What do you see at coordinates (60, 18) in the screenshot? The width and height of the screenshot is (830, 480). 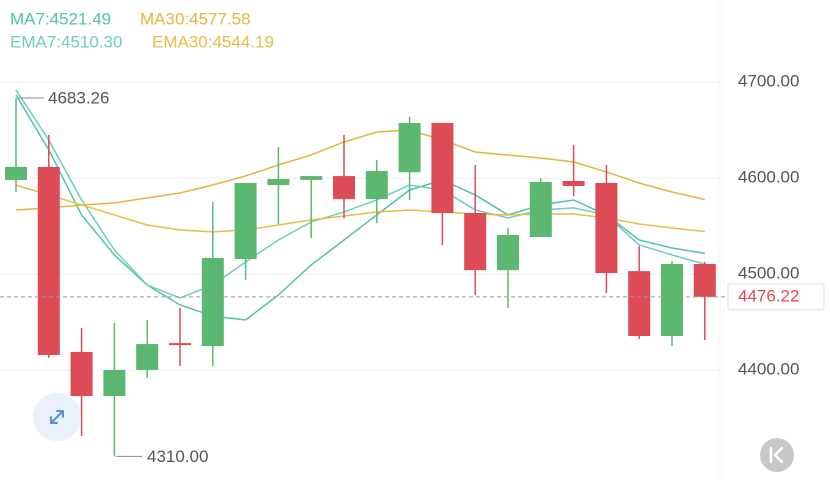 I see `legend-entry: MA7:4521.49` at bounding box center [60, 18].